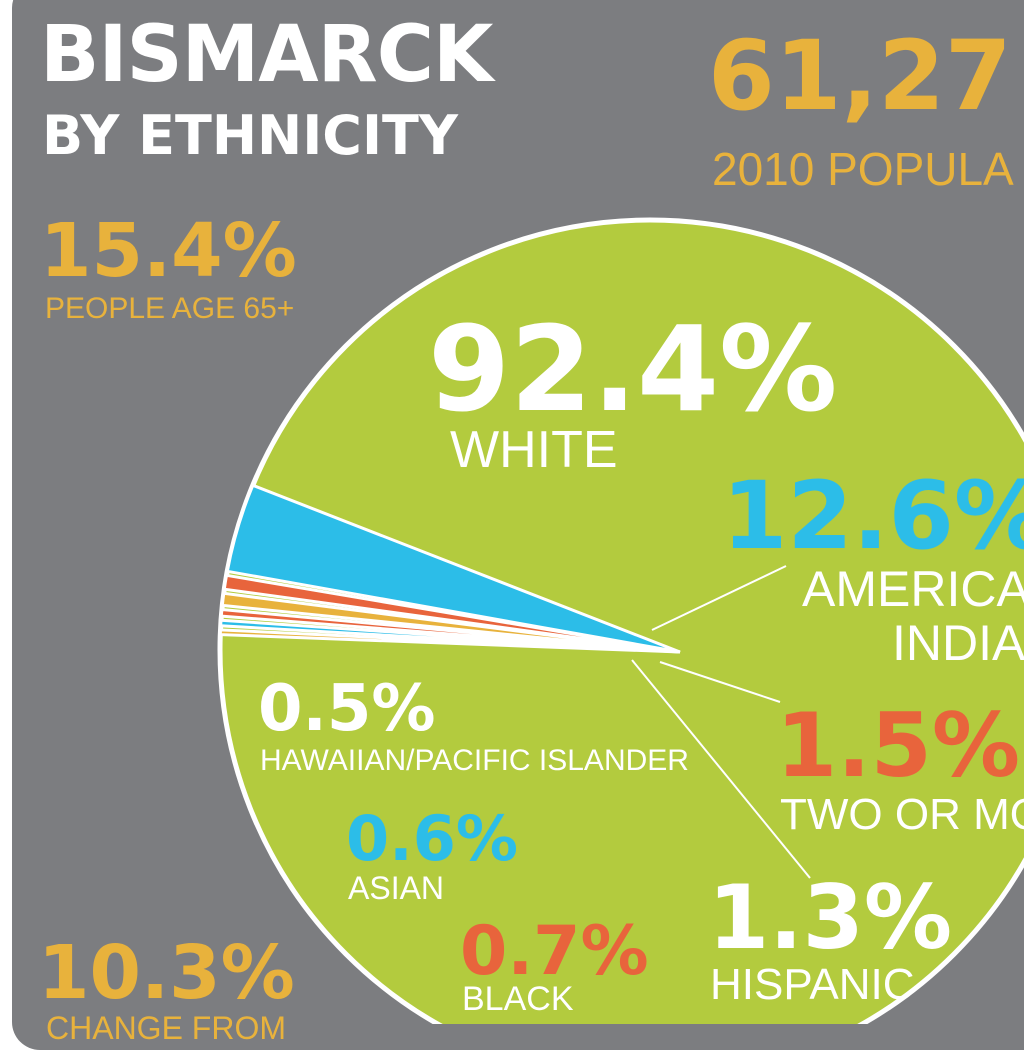  I want to click on change-value: 10.3%, so click(166, 973).